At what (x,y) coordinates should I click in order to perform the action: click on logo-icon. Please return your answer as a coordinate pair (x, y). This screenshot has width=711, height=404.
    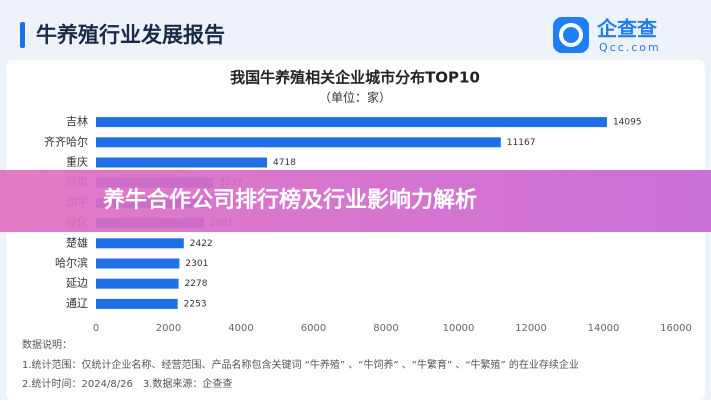
    Looking at the image, I should click on (571, 35).